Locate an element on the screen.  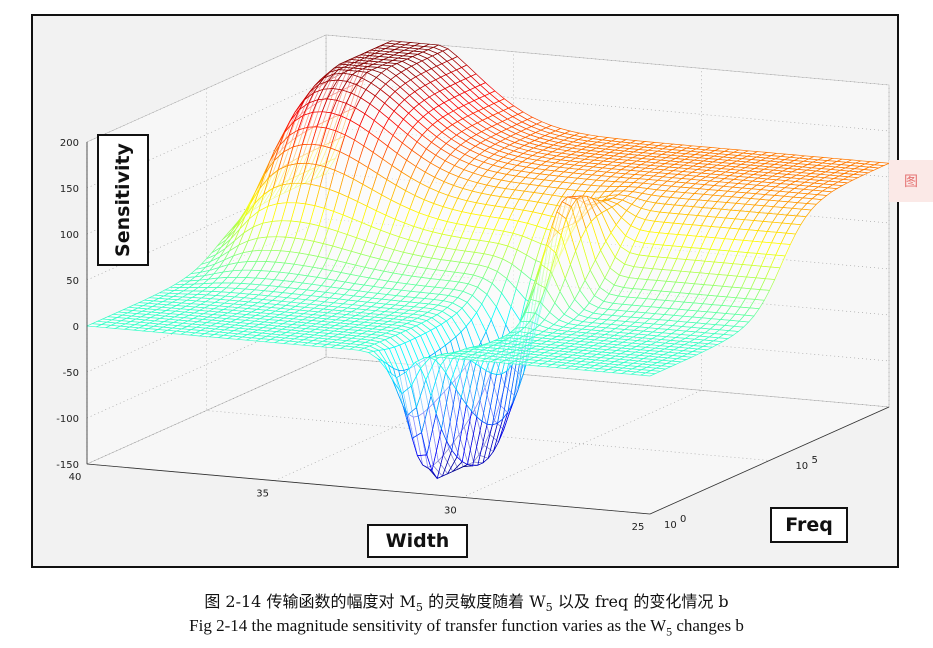
caption-en-sub: 5 is located at coordinates (669, 631).